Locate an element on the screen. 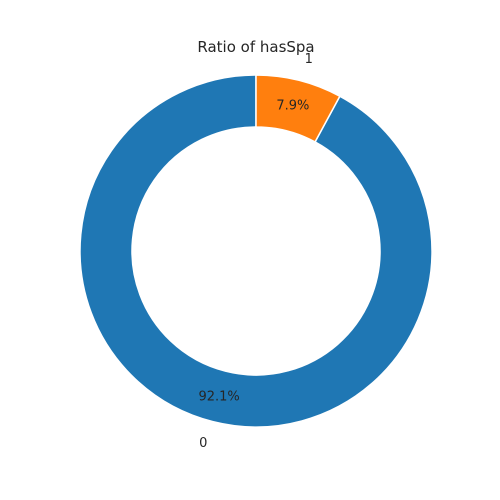  percent-label-0: 92.1% is located at coordinates (218, 396).